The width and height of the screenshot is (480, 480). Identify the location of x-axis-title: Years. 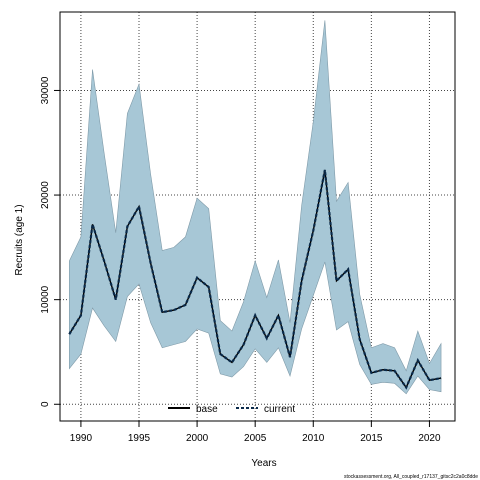
(263, 463).